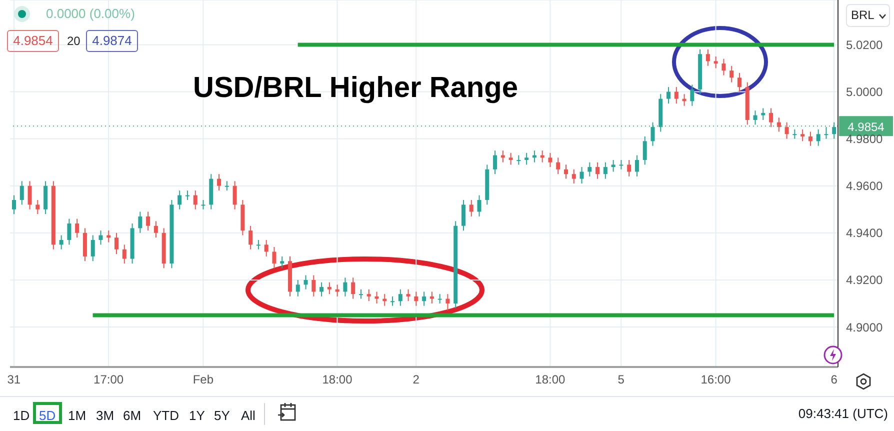 Image resolution: width=894 pixels, height=431 pixels. I want to click on text: 5Y, so click(222, 415).